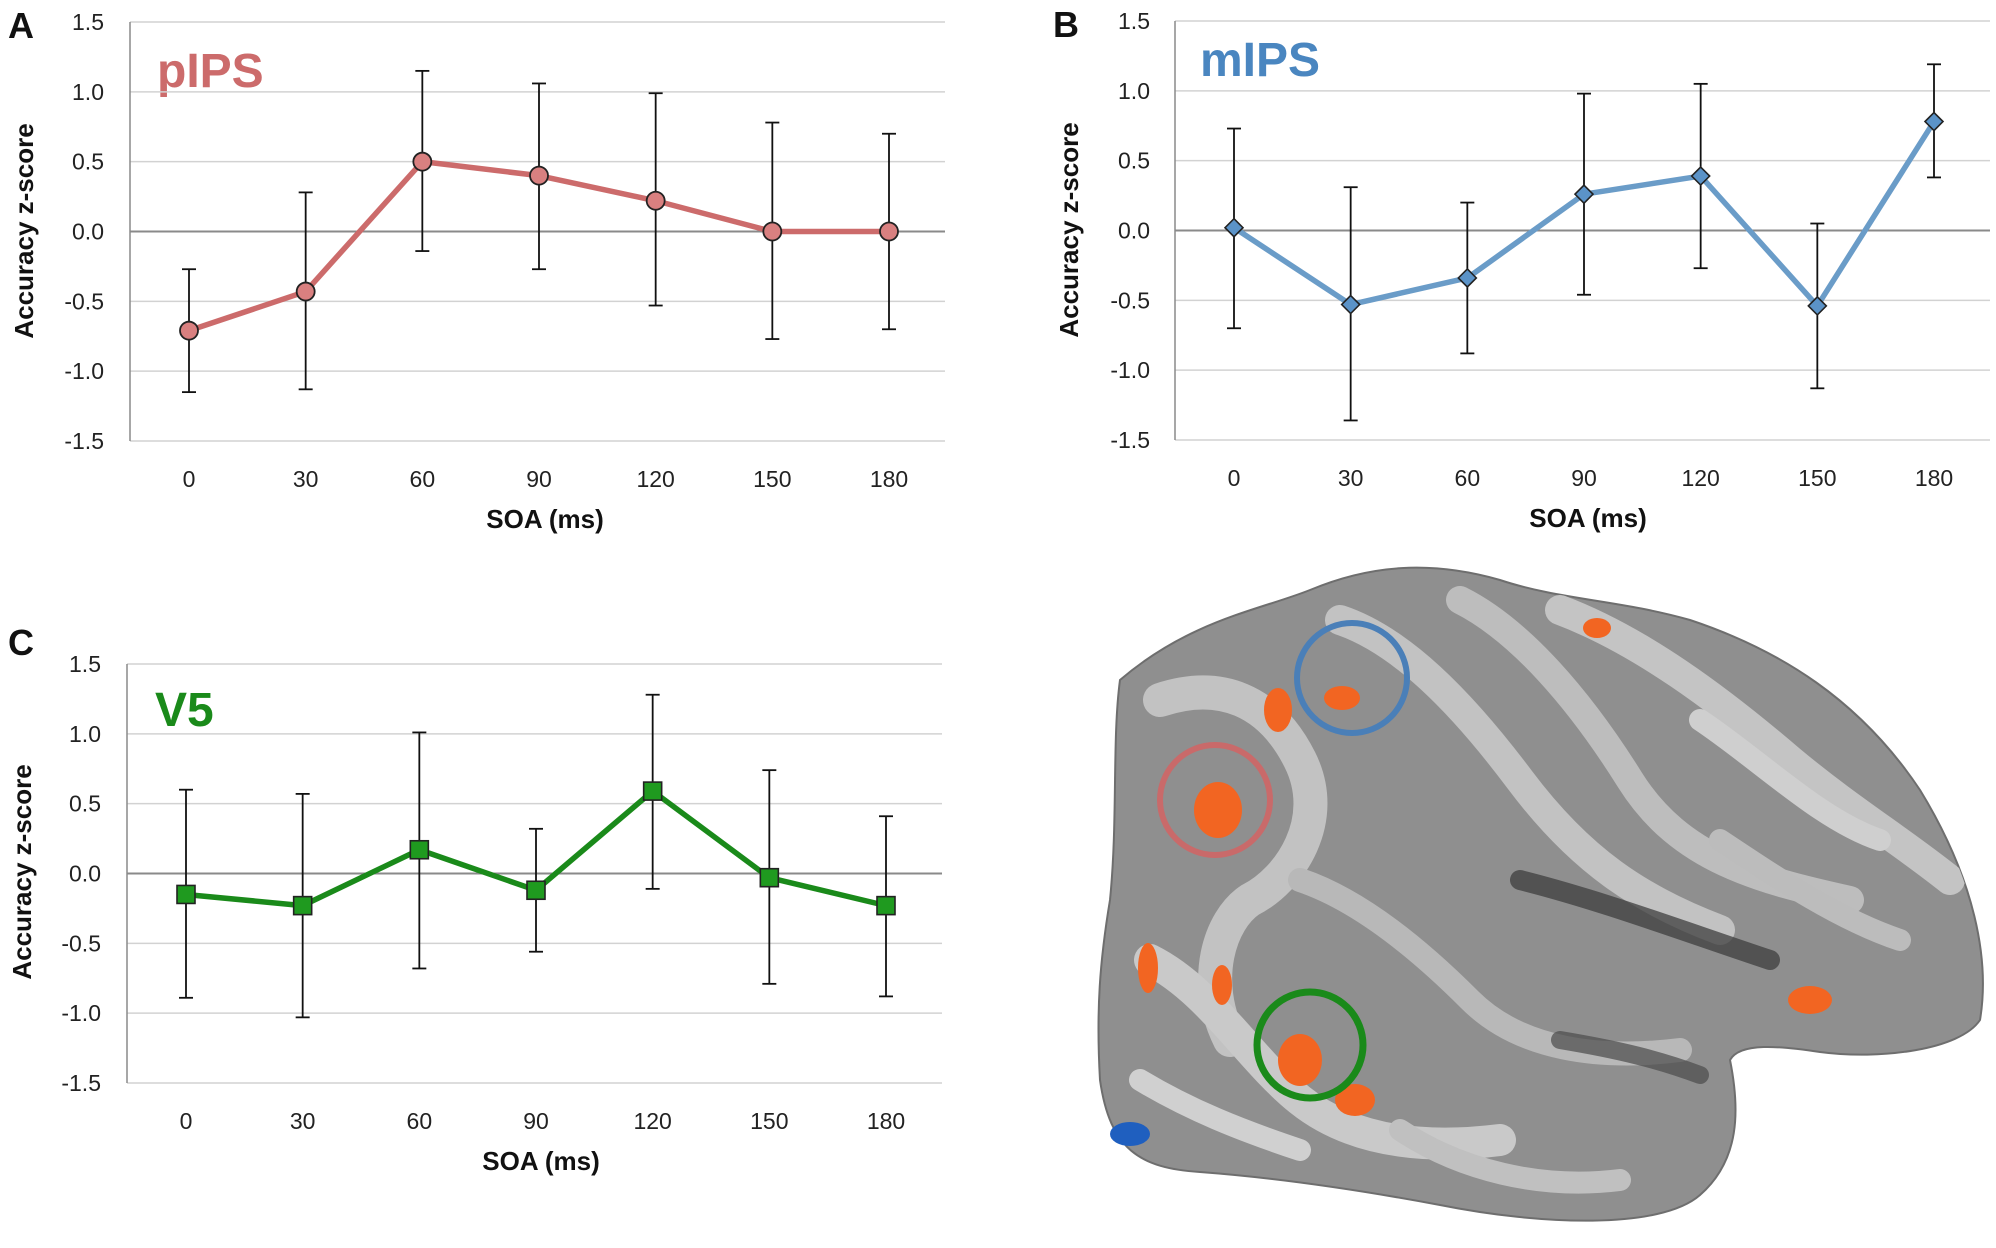 This screenshot has height=1248, width=1996. What do you see at coordinates (184, 710) in the screenshot?
I see `region-title: V5` at bounding box center [184, 710].